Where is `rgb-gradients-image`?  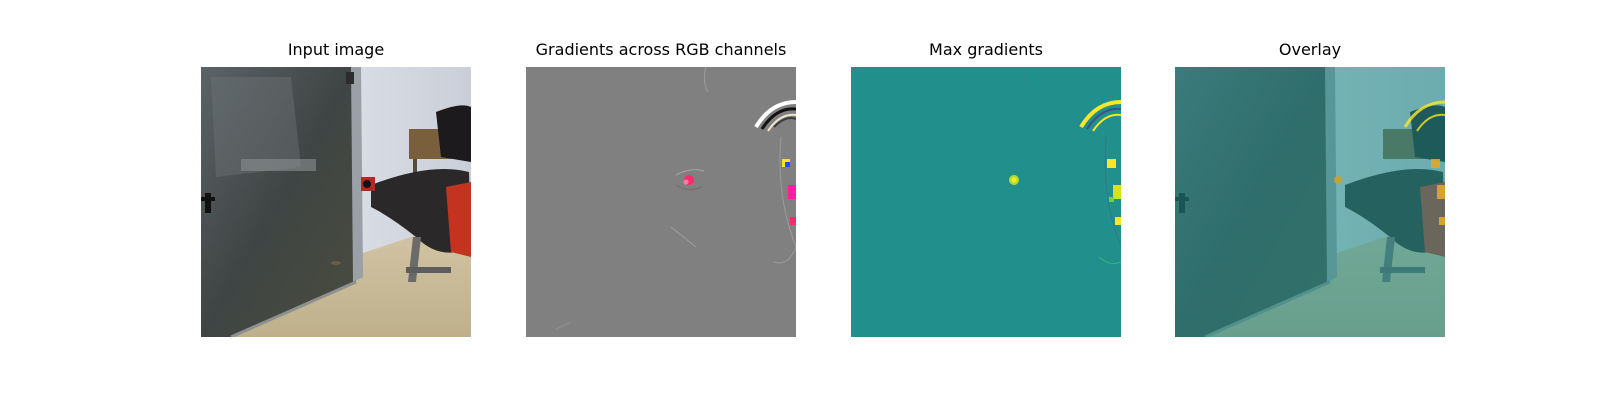
rgb-gradients-image is located at coordinates (661, 202).